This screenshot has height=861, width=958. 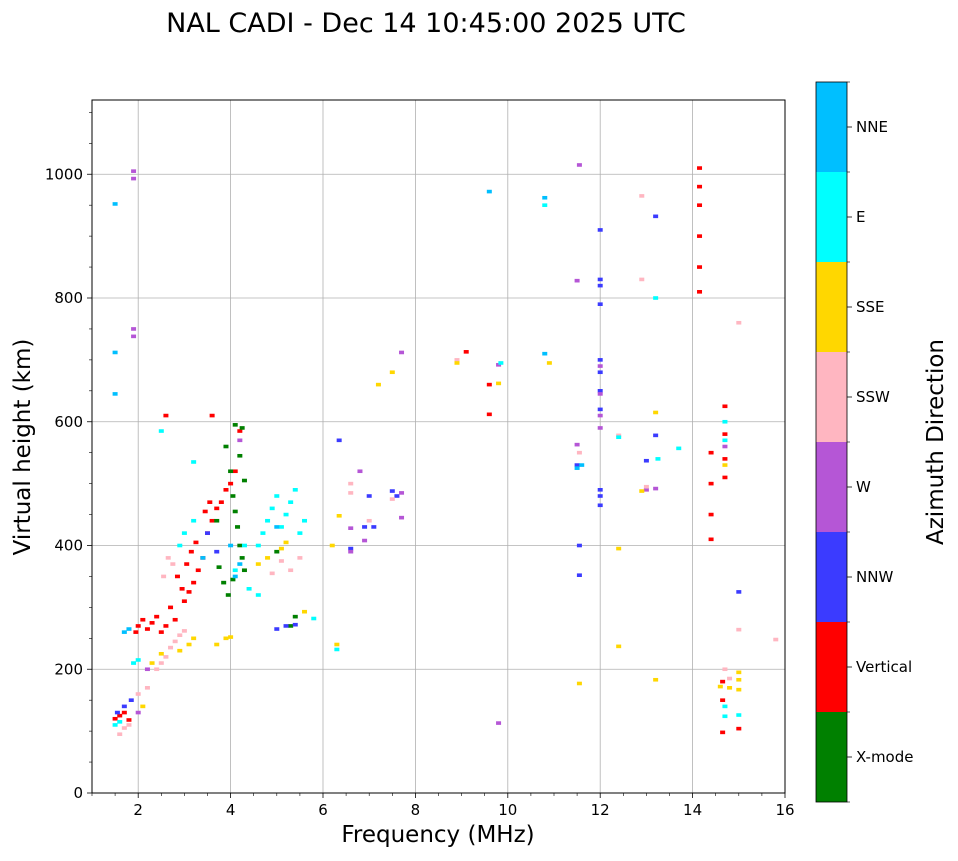 I want to click on y-axis: 0 200 400 600 800 1000, so click(x=68, y=457).